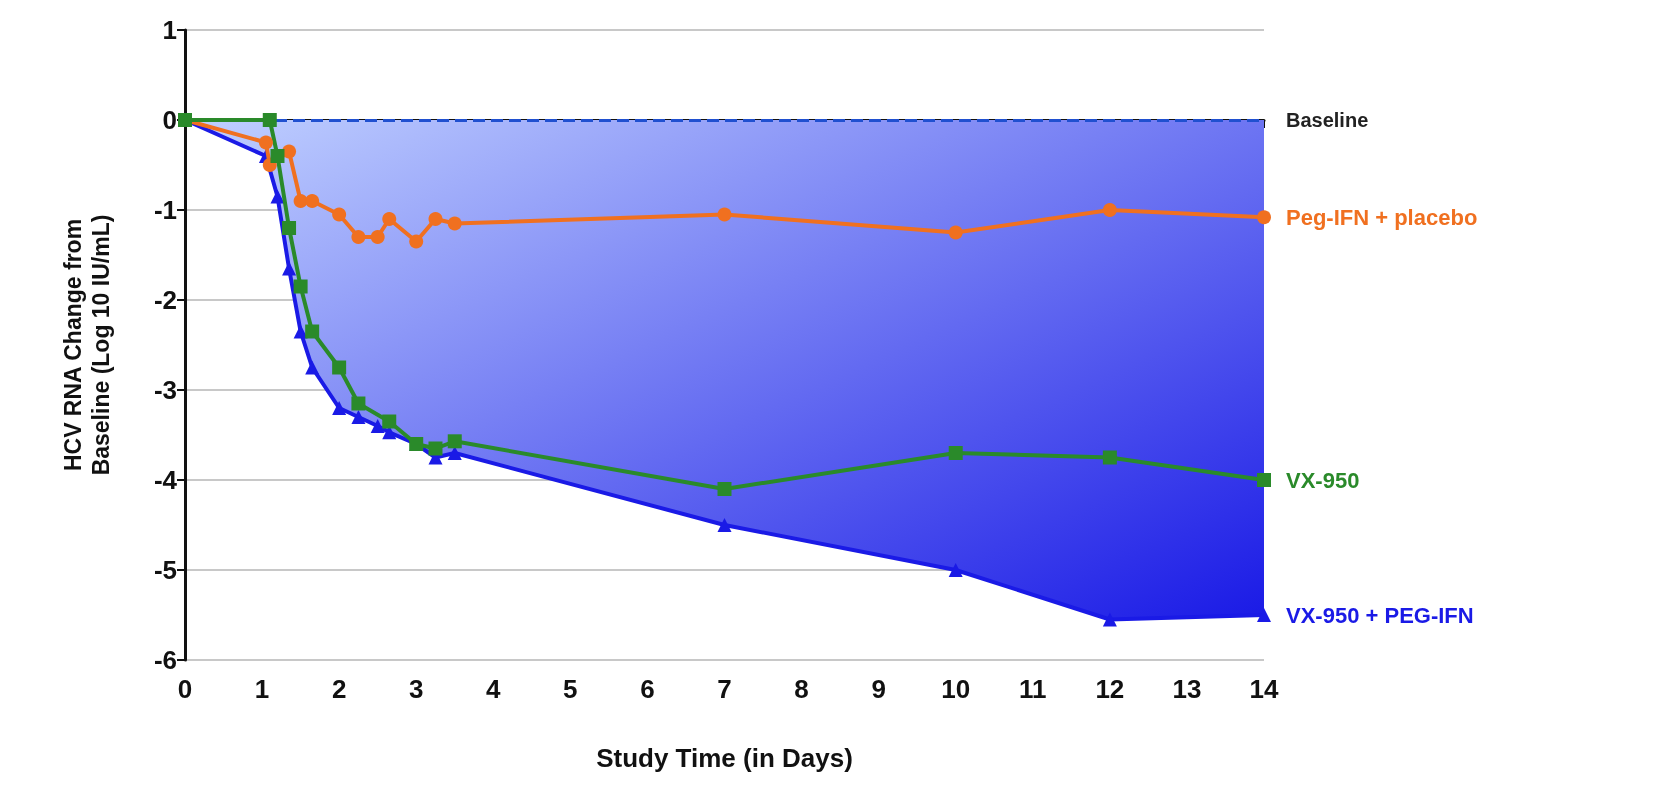 This screenshot has width=1674, height=800. What do you see at coordinates (165, 210) in the screenshot?
I see `y-tick-label: -1` at bounding box center [165, 210].